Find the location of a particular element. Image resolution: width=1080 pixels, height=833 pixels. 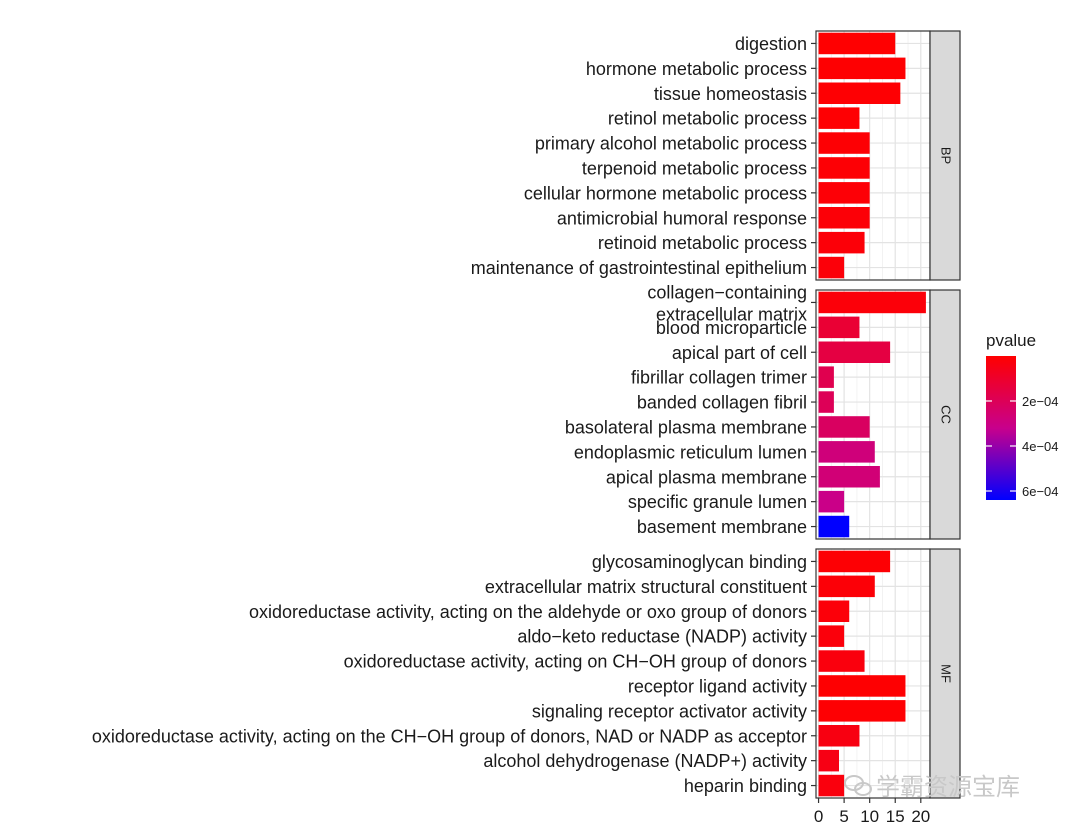

category-label: endoplasmic reticulum lumen is located at coordinates (690, 452).